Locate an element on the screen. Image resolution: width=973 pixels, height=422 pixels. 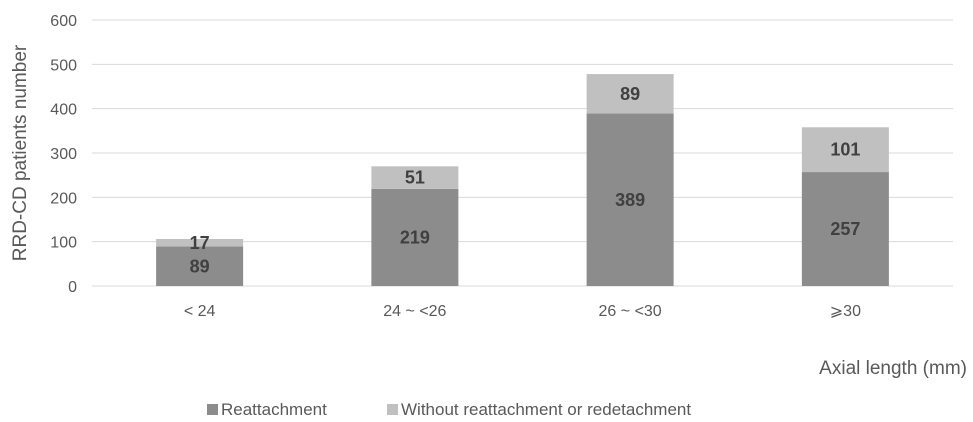
y-tick-label: 0 is located at coordinates (72, 287).